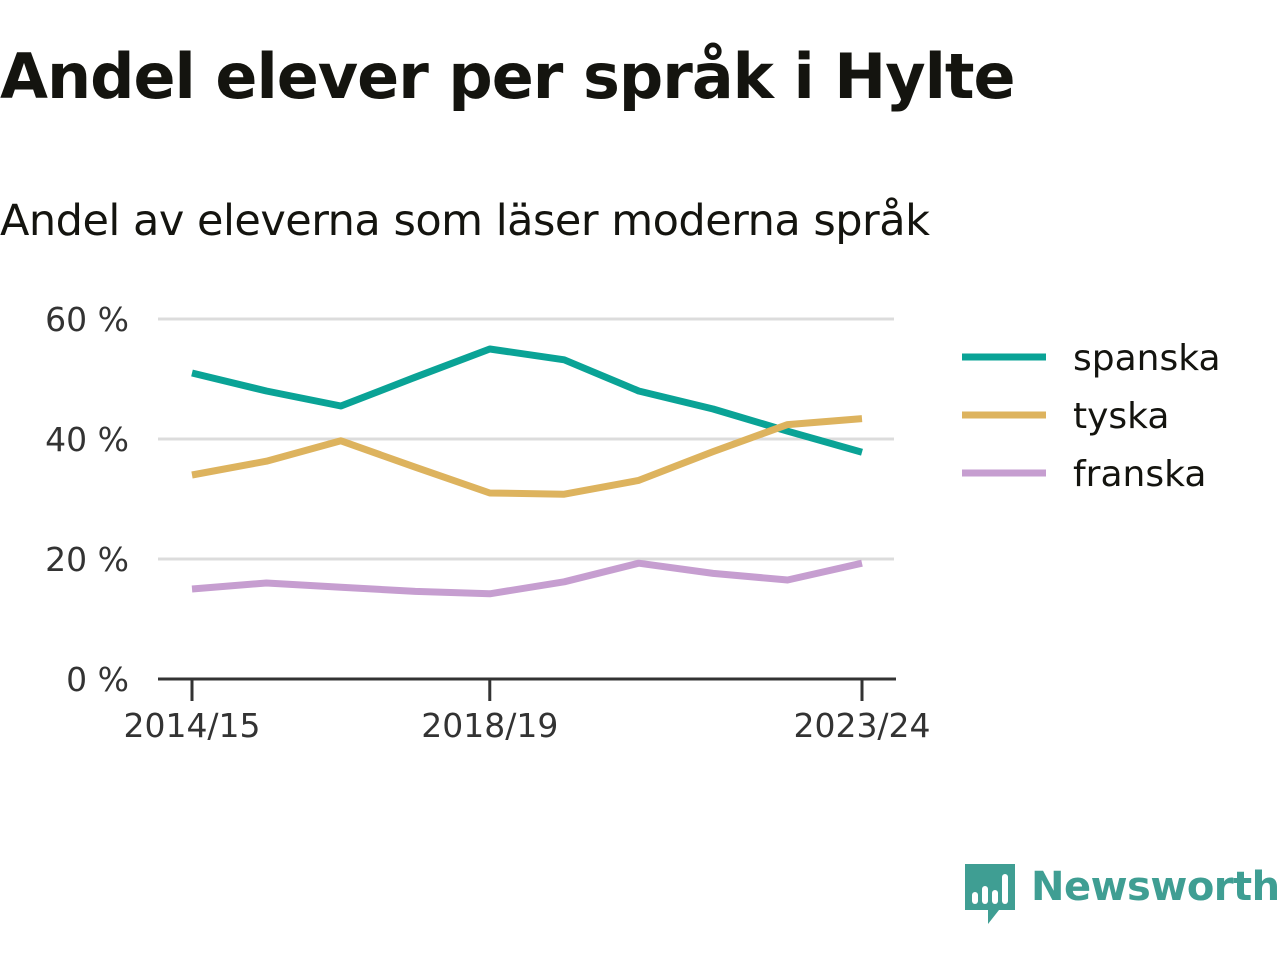 Image resolution: width=1280 pixels, height=960 pixels. I want to click on chart-title: Andel elever per språk i Hylte, so click(508, 76).